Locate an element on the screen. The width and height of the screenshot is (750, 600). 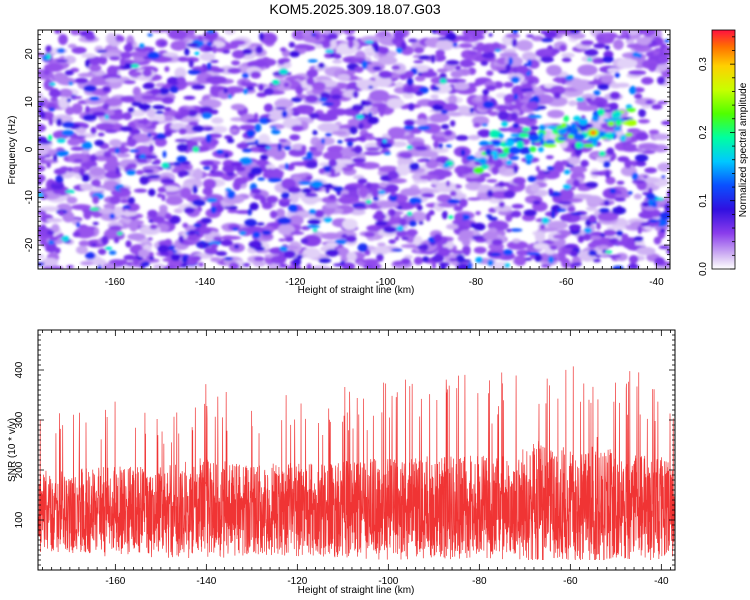
x-tick-label: -100 is located at coordinates (388, 581).